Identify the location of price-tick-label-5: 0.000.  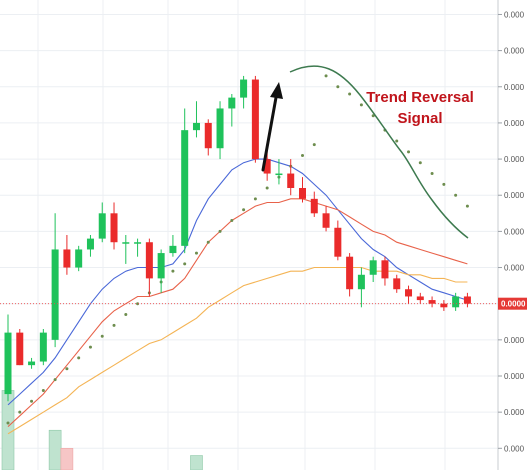
(514, 195).